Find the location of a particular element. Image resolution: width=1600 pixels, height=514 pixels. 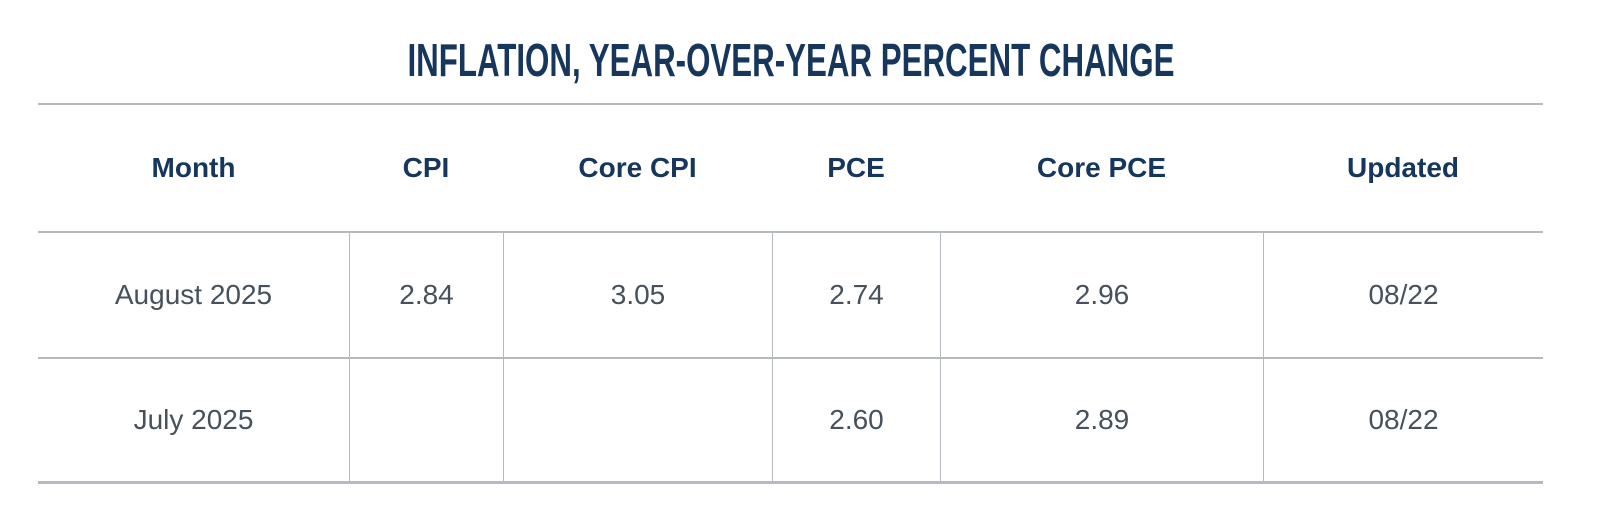

column-header-core-cpi: Core CPI is located at coordinates (637, 167).